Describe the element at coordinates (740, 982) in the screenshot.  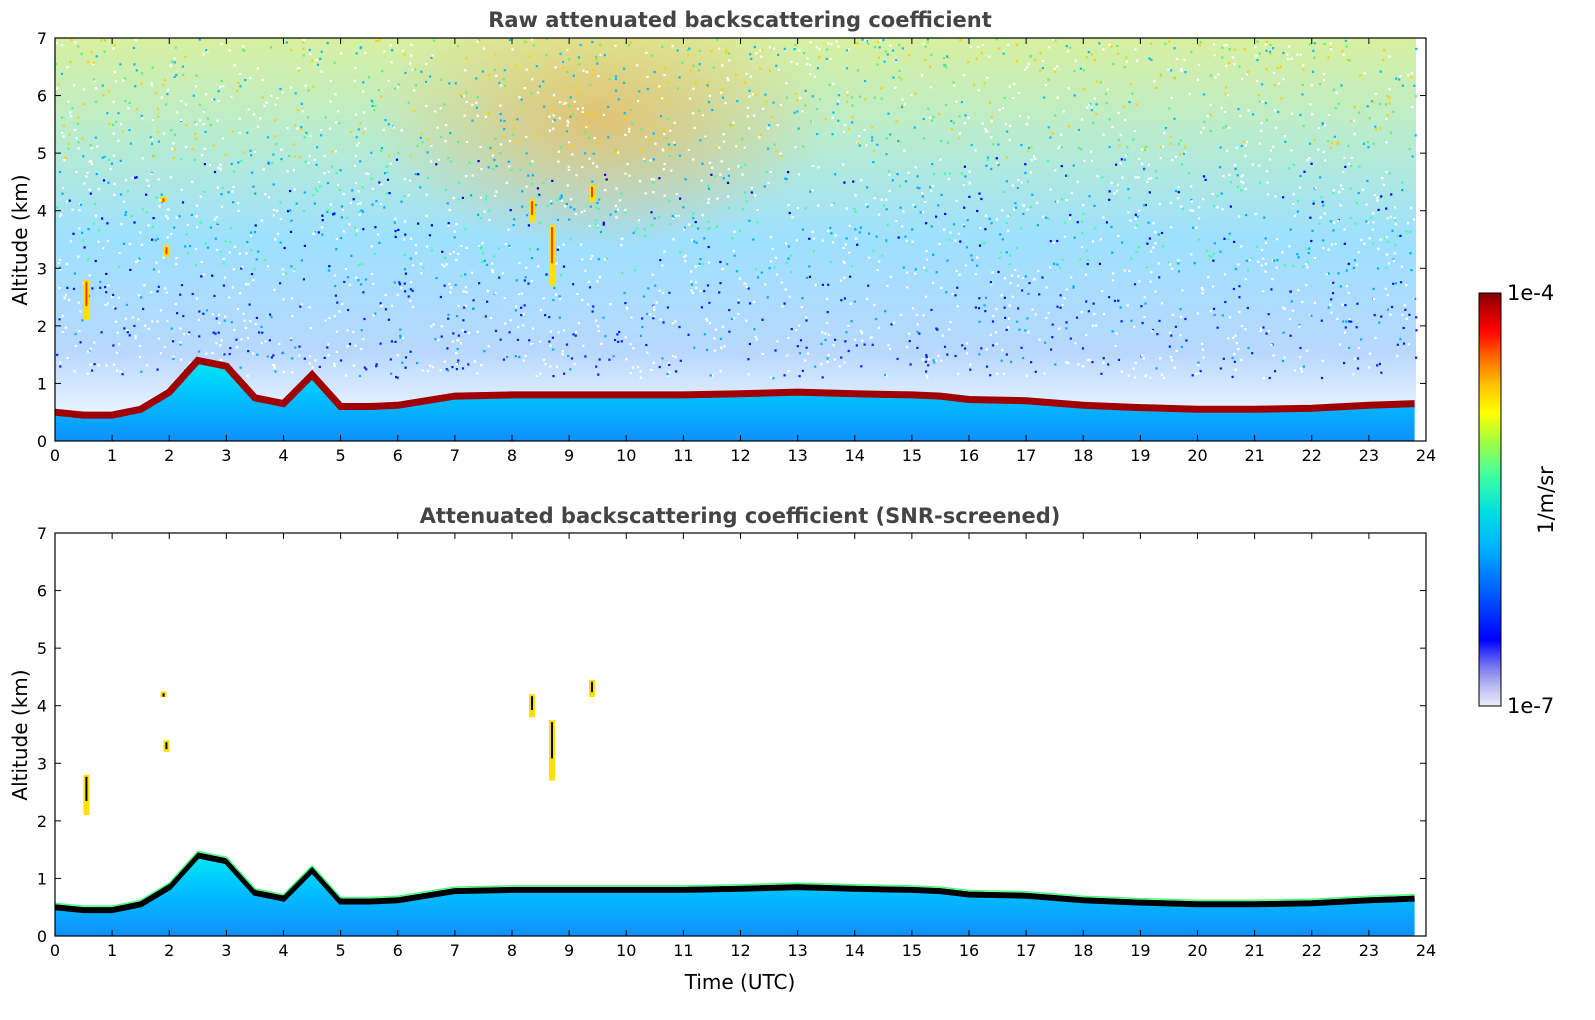
I see `x-axis-label: Time (UTC)` at that location.